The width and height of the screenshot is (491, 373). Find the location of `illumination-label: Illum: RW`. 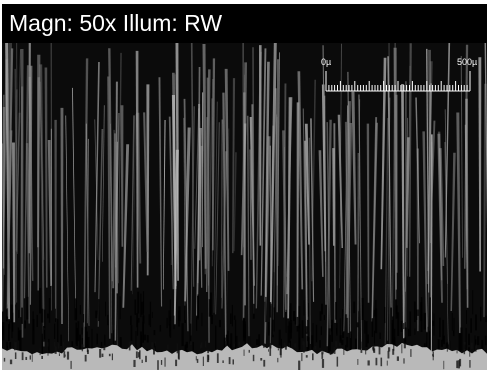

illumination-label: Illum: RW is located at coordinates (172, 23).